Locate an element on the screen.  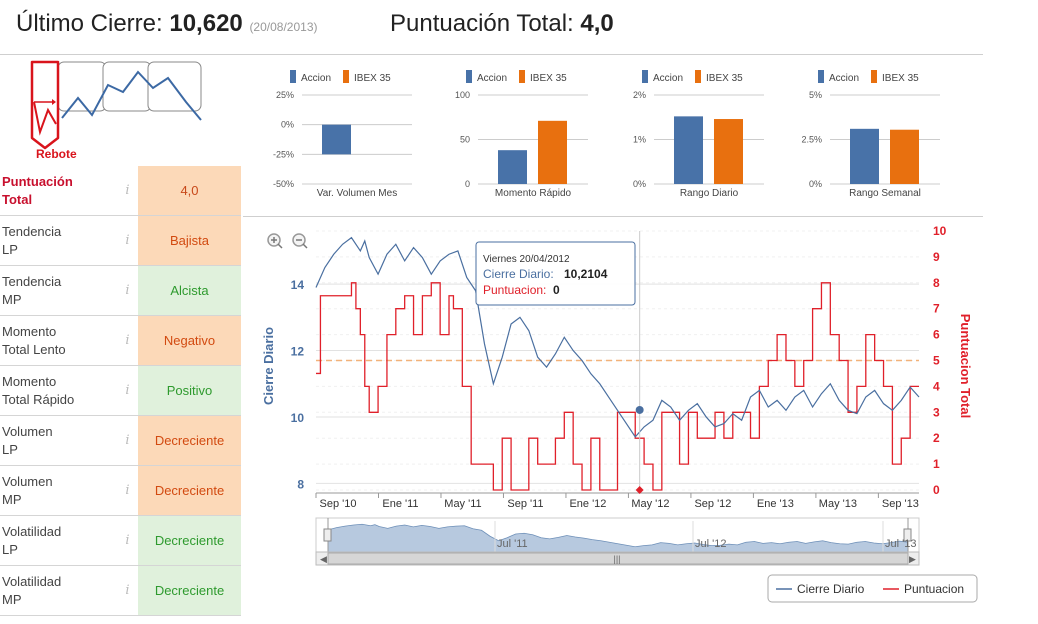
indicator-row: Volatilidad MP i Decreciente is located at coordinates (120, 590).